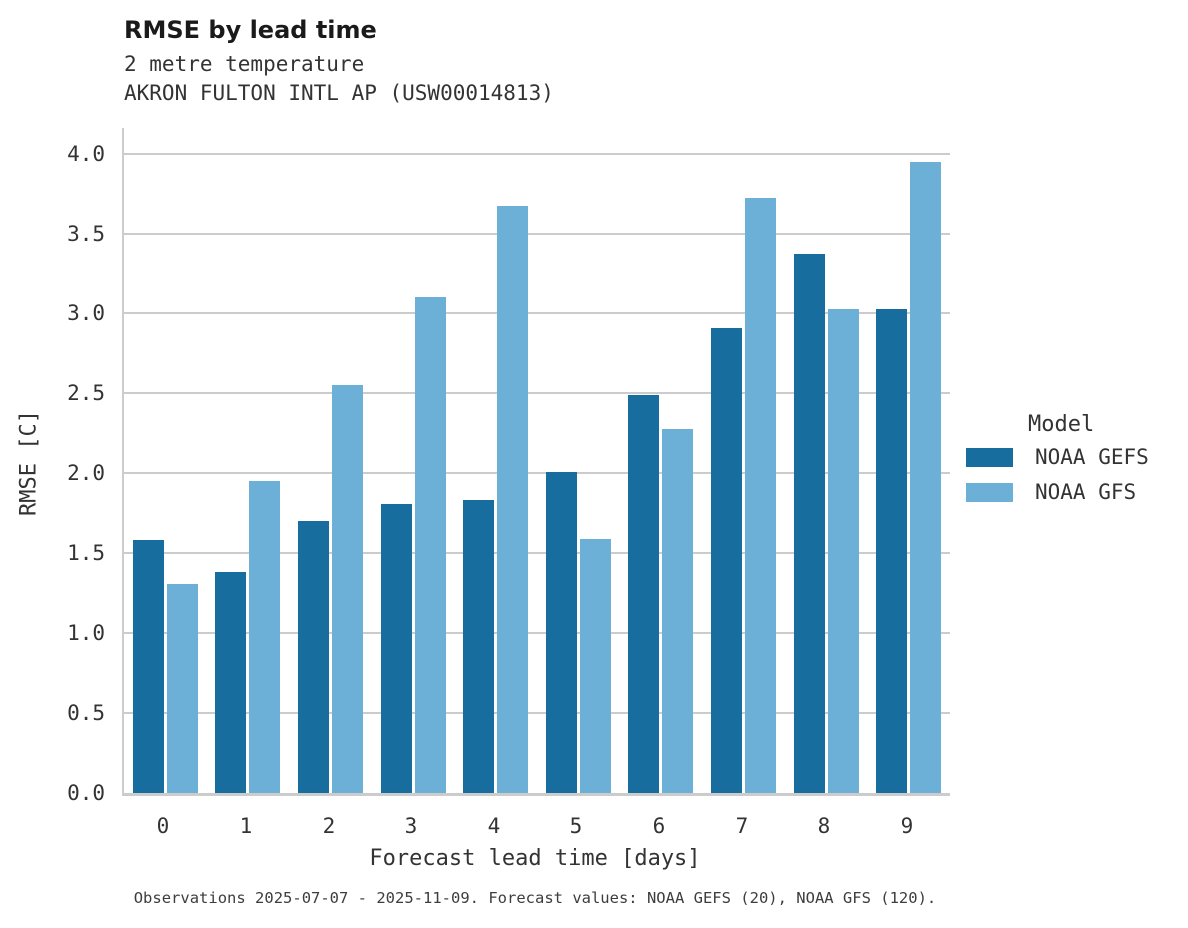 Image resolution: width=1188 pixels, height=928 pixels. I want to click on x-axis-label: Forecast lead time [days], so click(535, 858).